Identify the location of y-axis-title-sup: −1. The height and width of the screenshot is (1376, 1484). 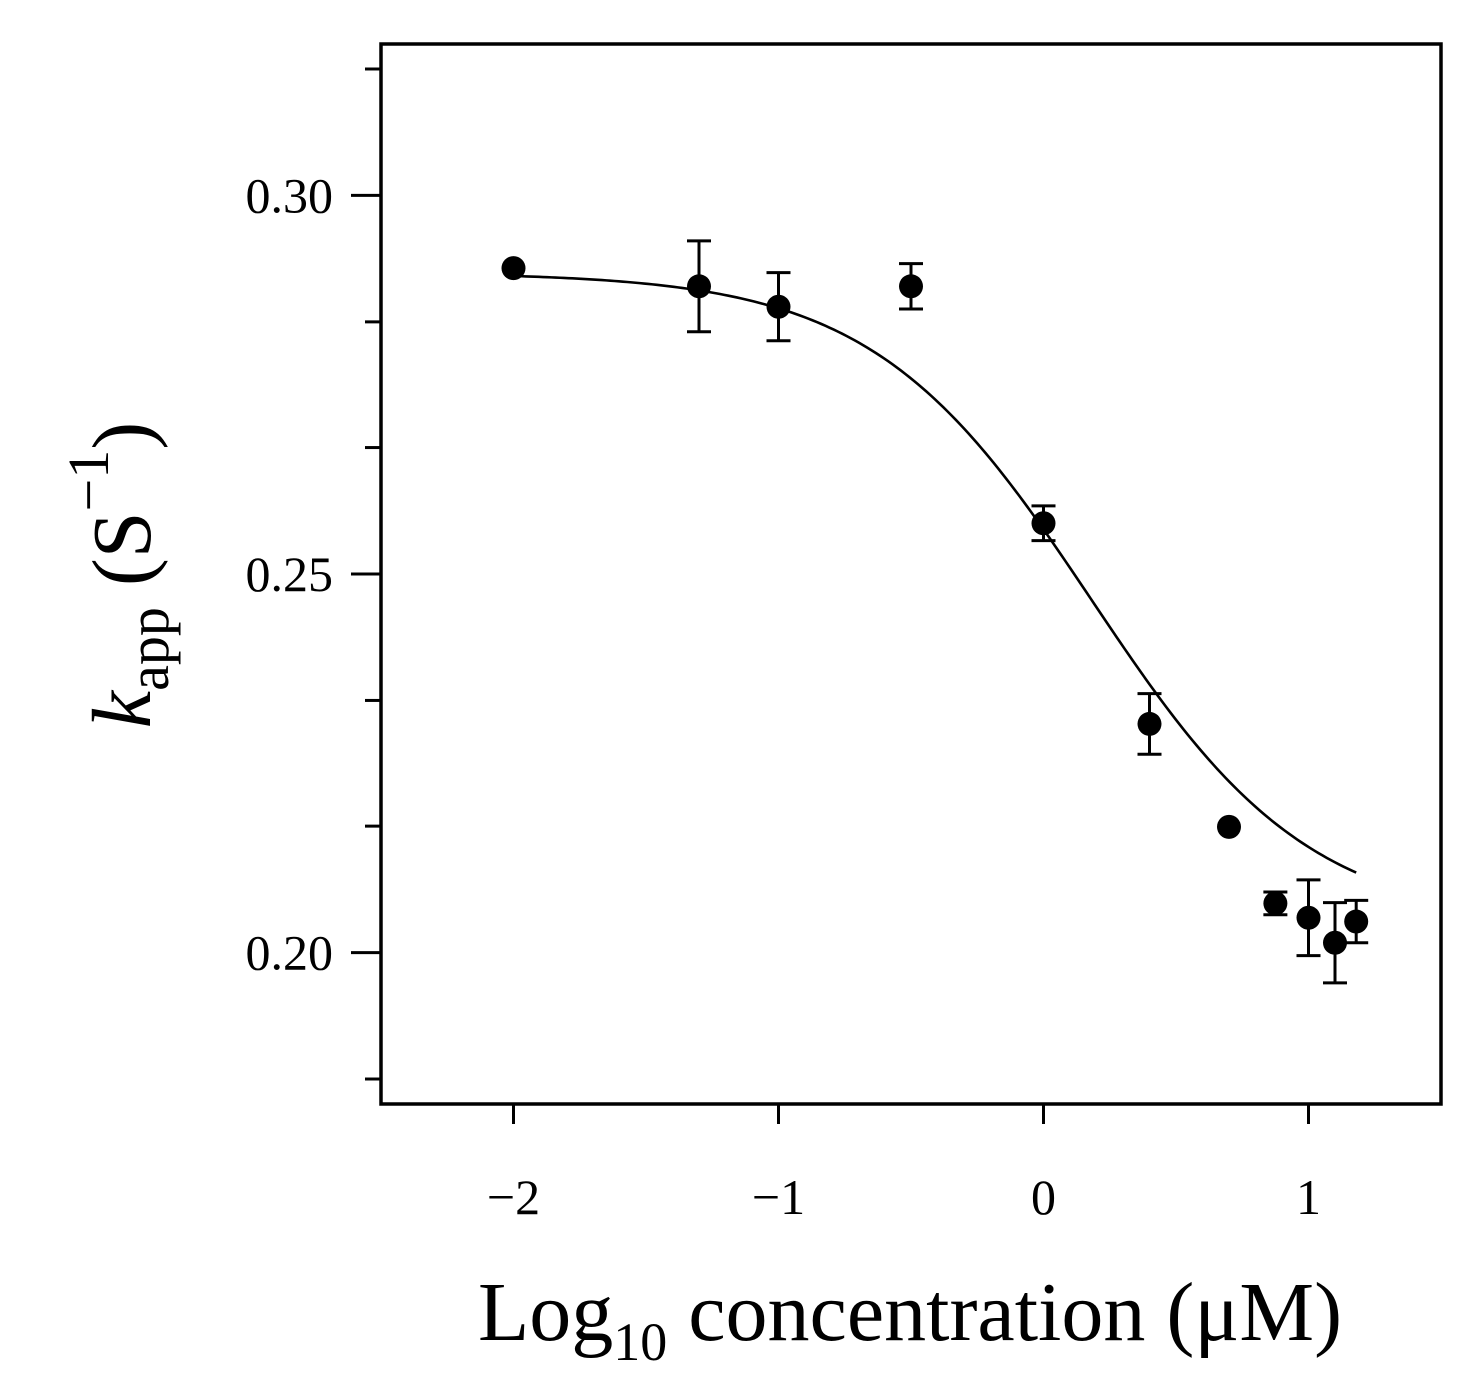
(88, 481).